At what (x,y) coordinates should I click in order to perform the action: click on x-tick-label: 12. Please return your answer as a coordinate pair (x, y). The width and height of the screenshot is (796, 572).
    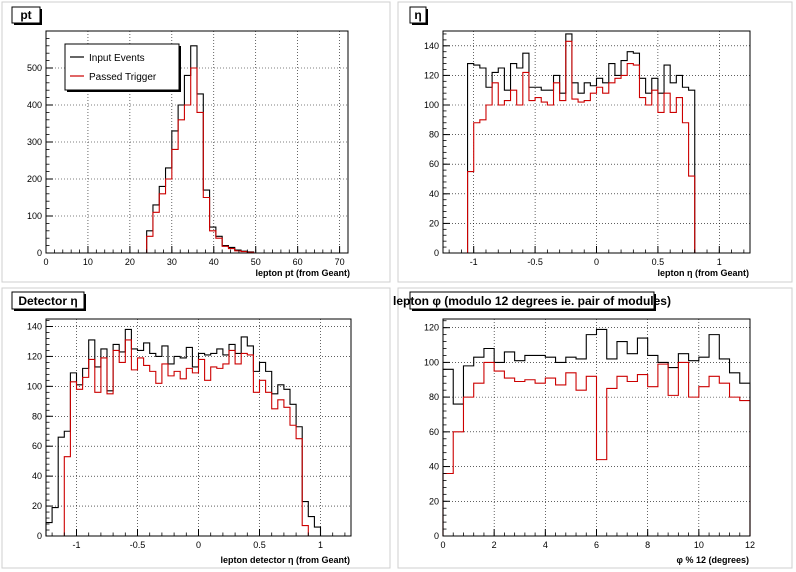
    Looking at the image, I should click on (750, 545).